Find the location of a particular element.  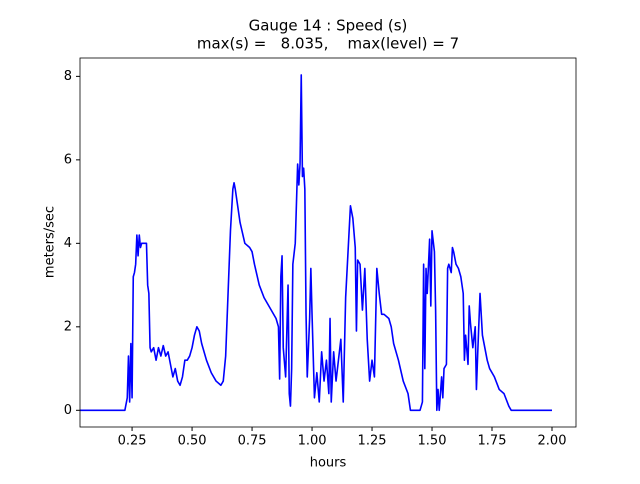

x-tick-label: 0.50 is located at coordinates (192, 441).